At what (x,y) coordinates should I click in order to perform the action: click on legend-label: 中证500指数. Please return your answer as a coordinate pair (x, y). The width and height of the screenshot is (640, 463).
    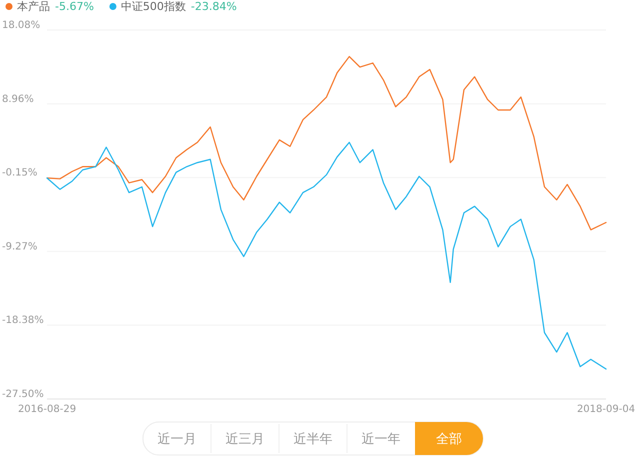
    Looking at the image, I should click on (153, 6).